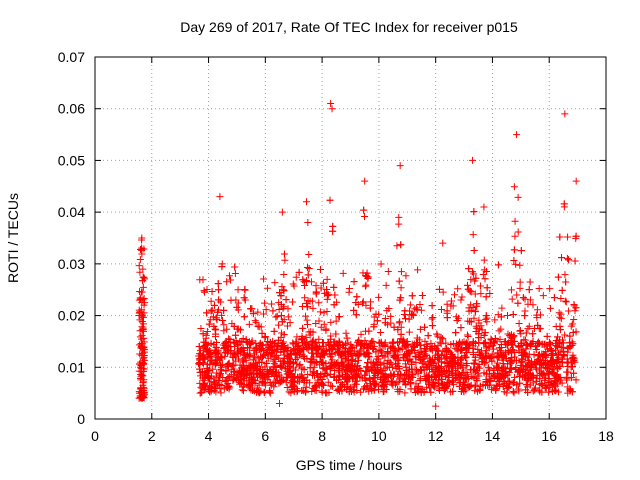 The height and width of the screenshot is (480, 640). What do you see at coordinates (71, 367) in the screenshot?
I see `y-tick-label: 0.01` at bounding box center [71, 367].